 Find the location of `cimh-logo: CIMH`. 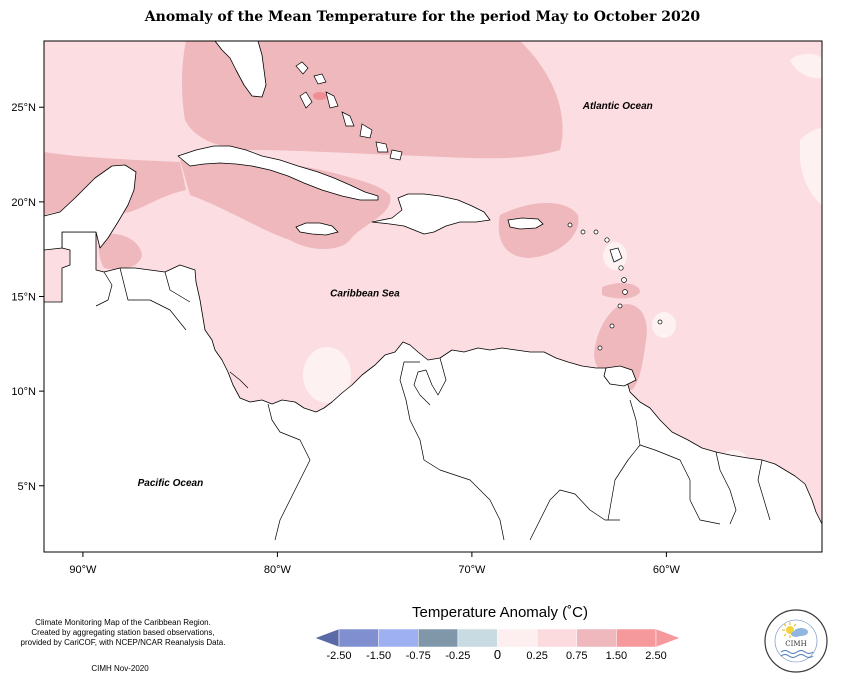

cimh-logo: CIMH is located at coordinates (796, 641).